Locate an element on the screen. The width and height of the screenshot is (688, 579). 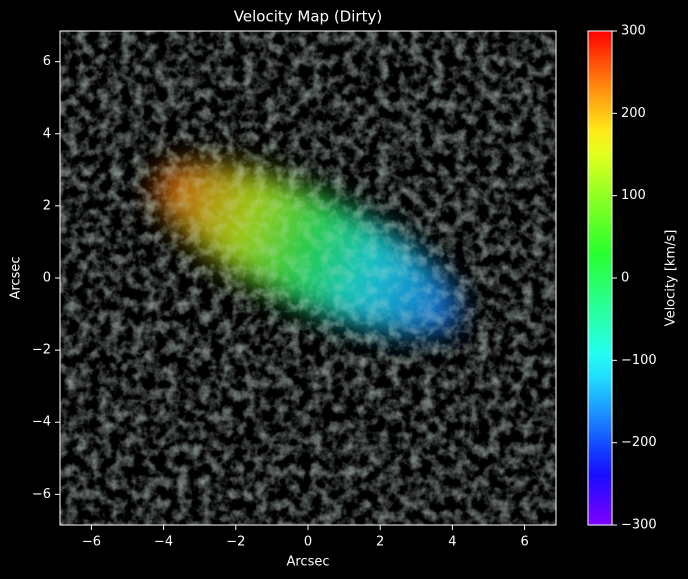
y-tick-label: −2 is located at coordinates (41, 350).